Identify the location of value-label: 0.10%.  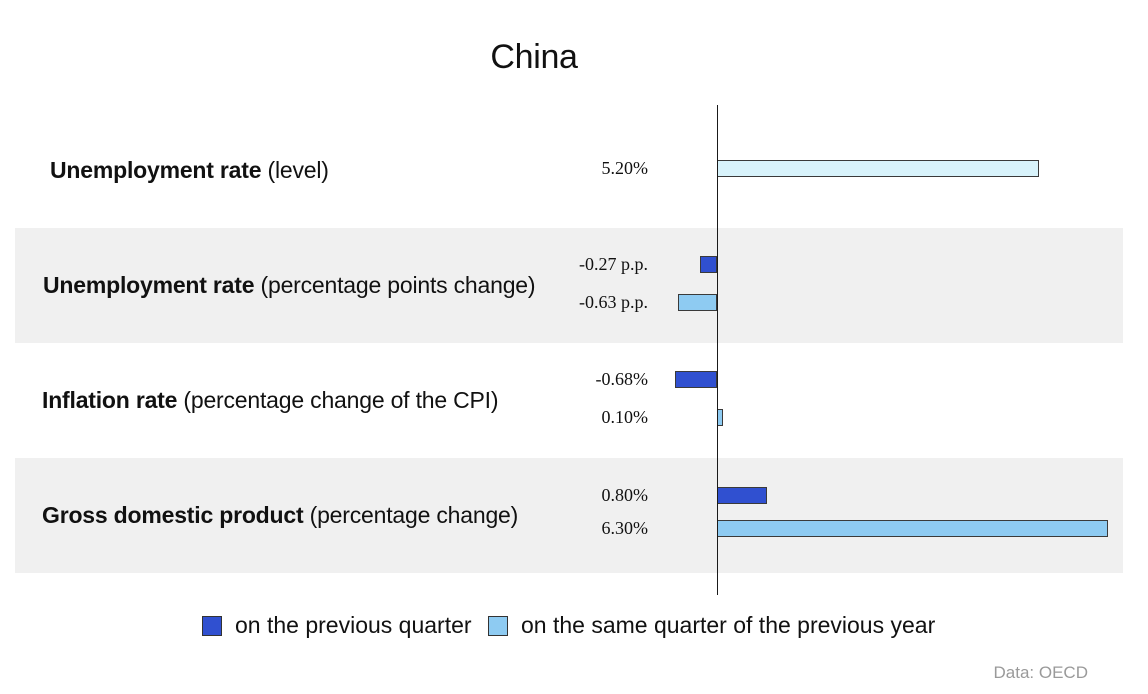
(625, 416).